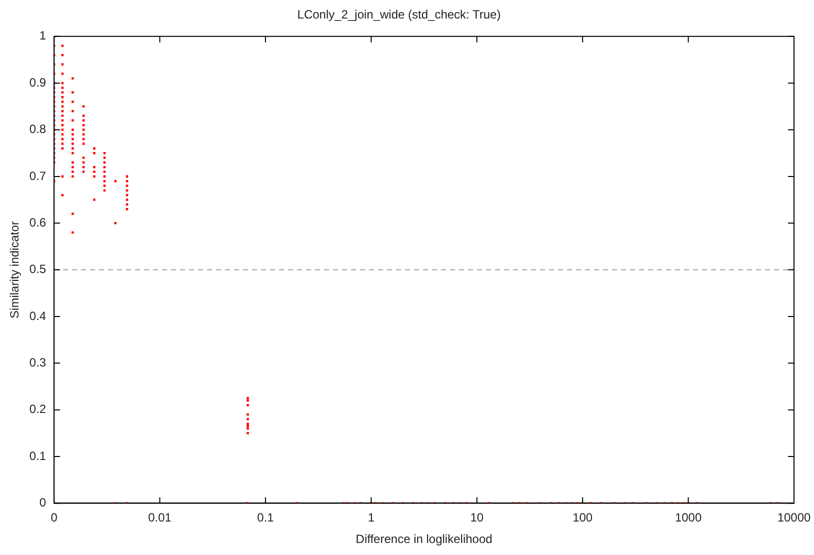 The height and width of the screenshot is (555, 814). What do you see at coordinates (42, 35) in the screenshot?
I see `y-tick-label: 1` at bounding box center [42, 35].